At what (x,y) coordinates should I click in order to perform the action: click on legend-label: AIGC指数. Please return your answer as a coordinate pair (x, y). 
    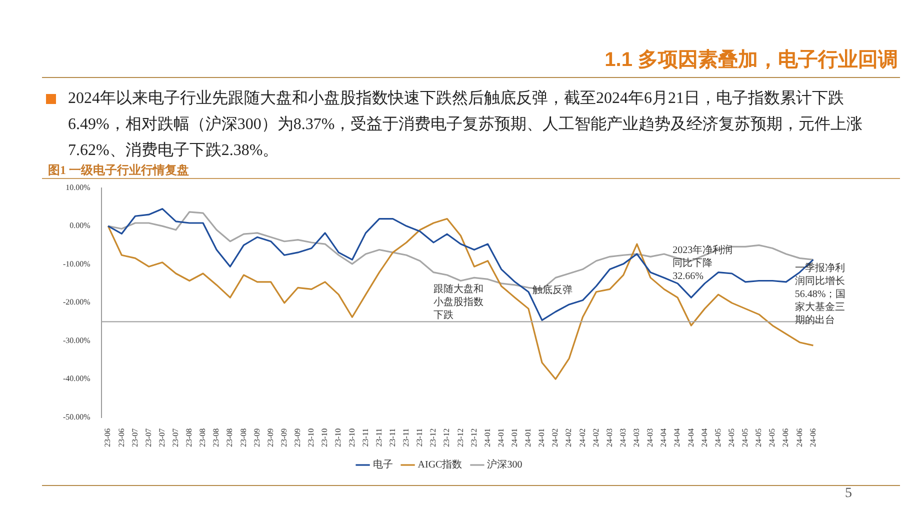
    Looking at the image, I should click on (440, 464).